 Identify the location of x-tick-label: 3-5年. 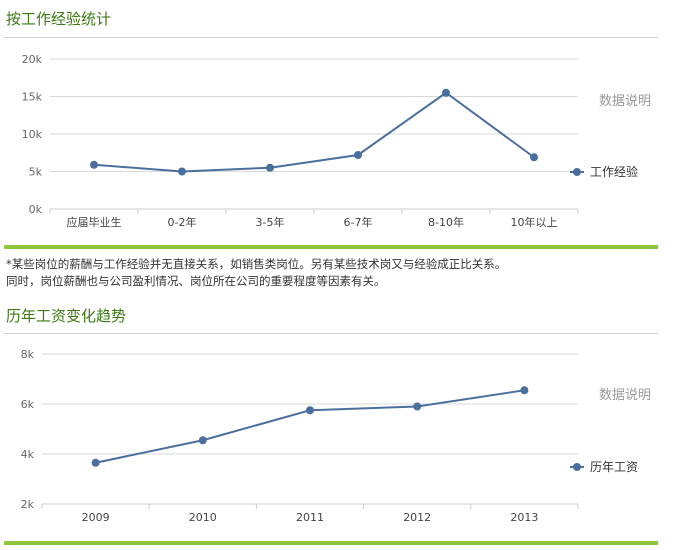
(270, 222).